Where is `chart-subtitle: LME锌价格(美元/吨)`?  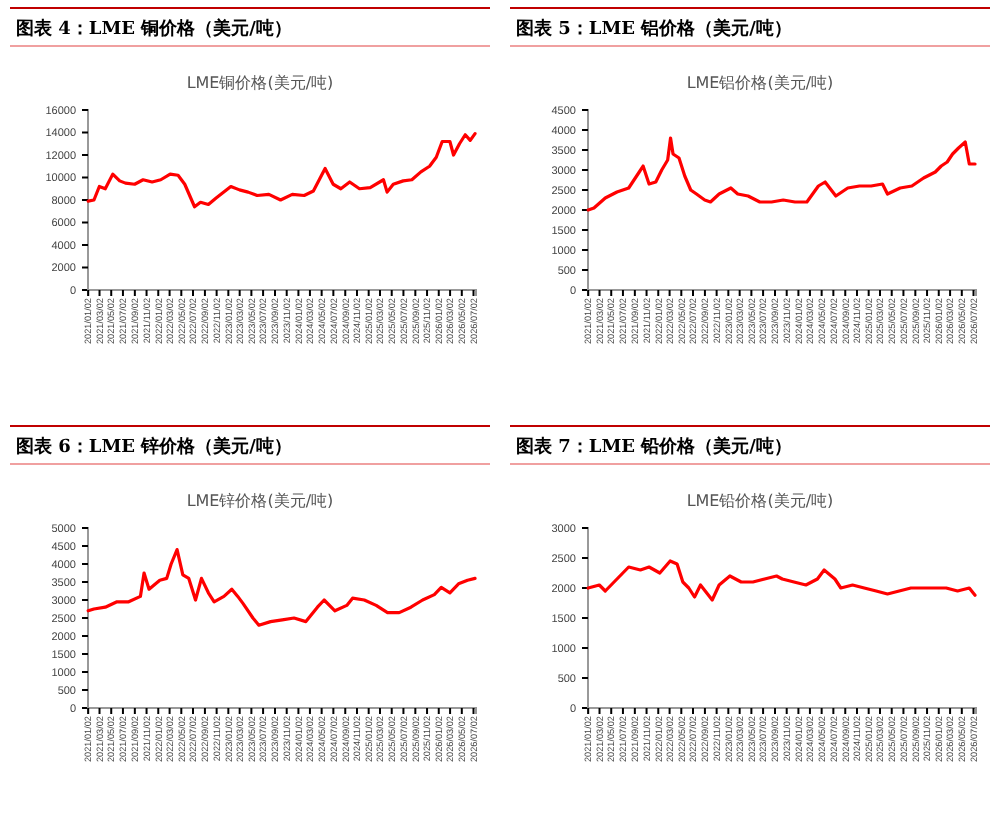
chart-subtitle: LME锌价格(美元/吨) is located at coordinates (260, 501).